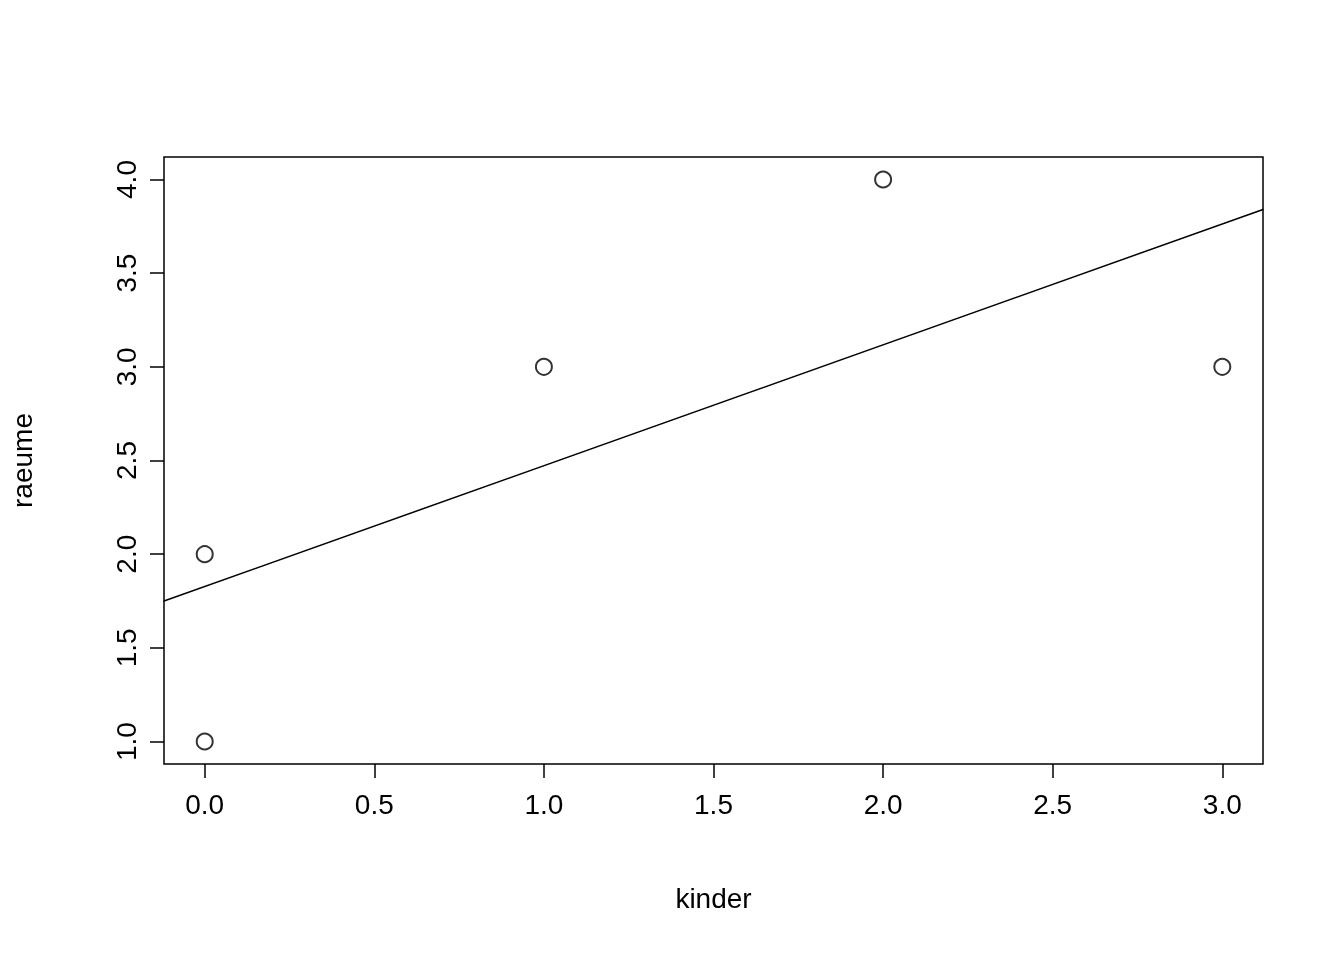 The height and width of the screenshot is (960, 1344). Describe the element at coordinates (544, 804) in the screenshot. I see `x-tick-label: 1.0` at that location.